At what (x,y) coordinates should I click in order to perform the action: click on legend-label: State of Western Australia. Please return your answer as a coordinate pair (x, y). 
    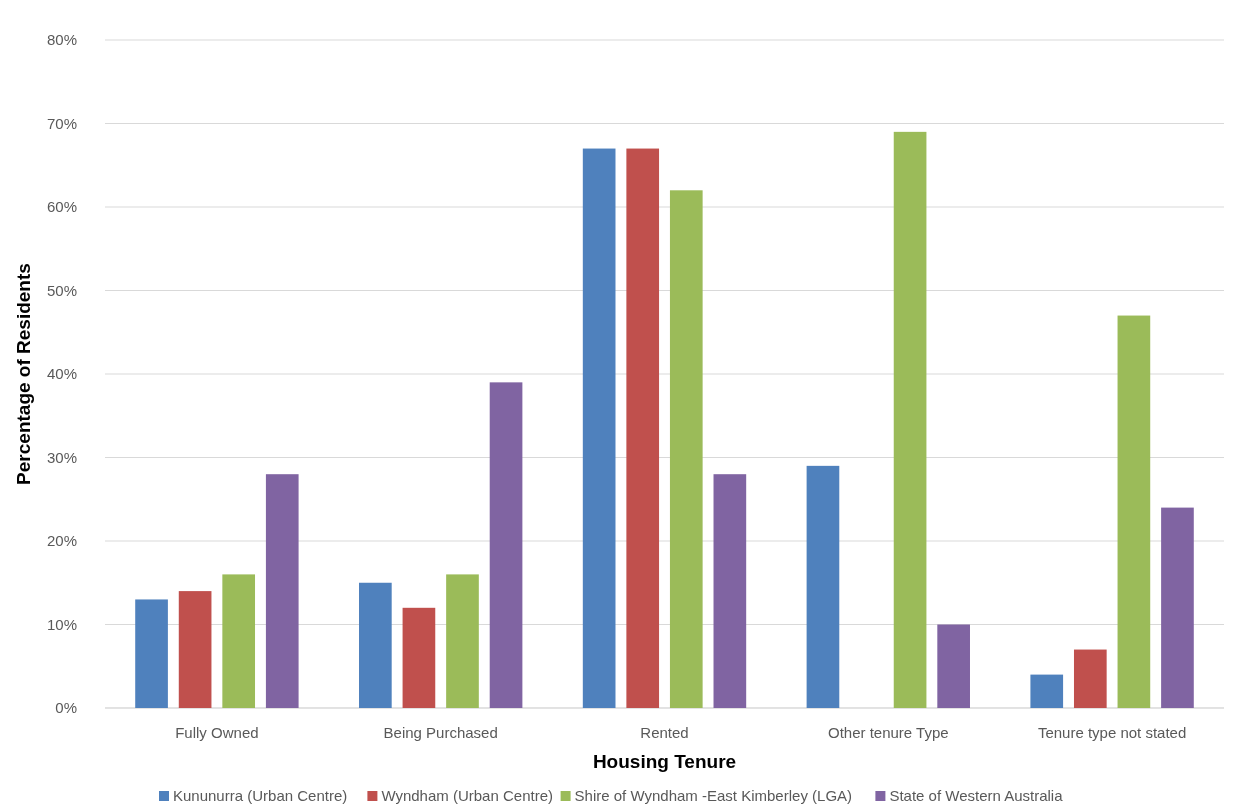
    Looking at the image, I should click on (976, 795).